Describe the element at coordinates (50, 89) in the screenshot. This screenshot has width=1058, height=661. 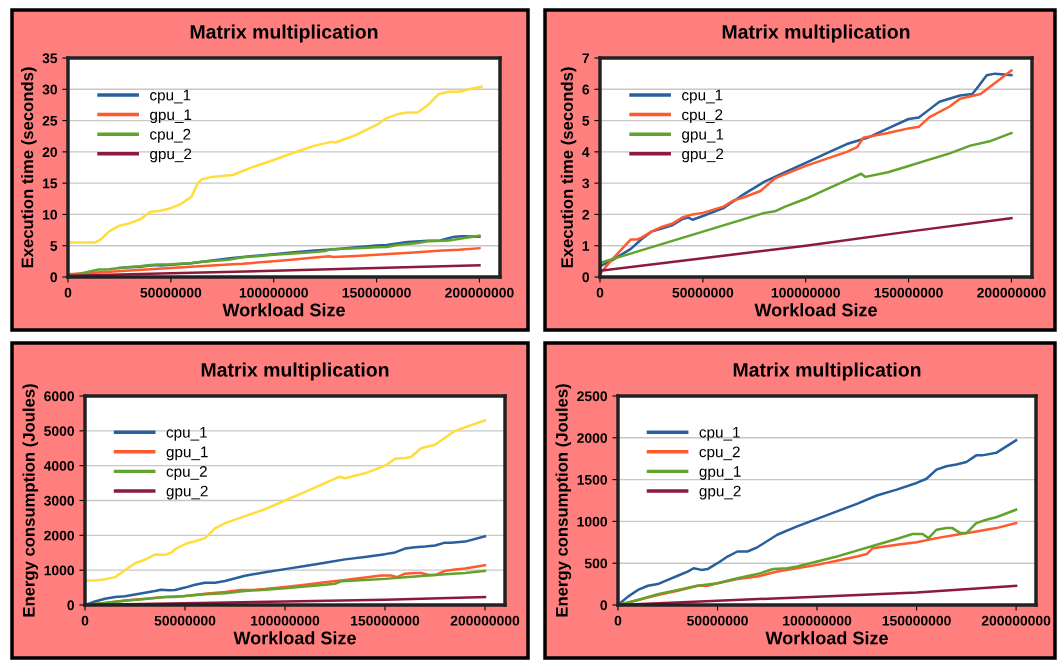
I see `y-tick-label: 30` at that location.